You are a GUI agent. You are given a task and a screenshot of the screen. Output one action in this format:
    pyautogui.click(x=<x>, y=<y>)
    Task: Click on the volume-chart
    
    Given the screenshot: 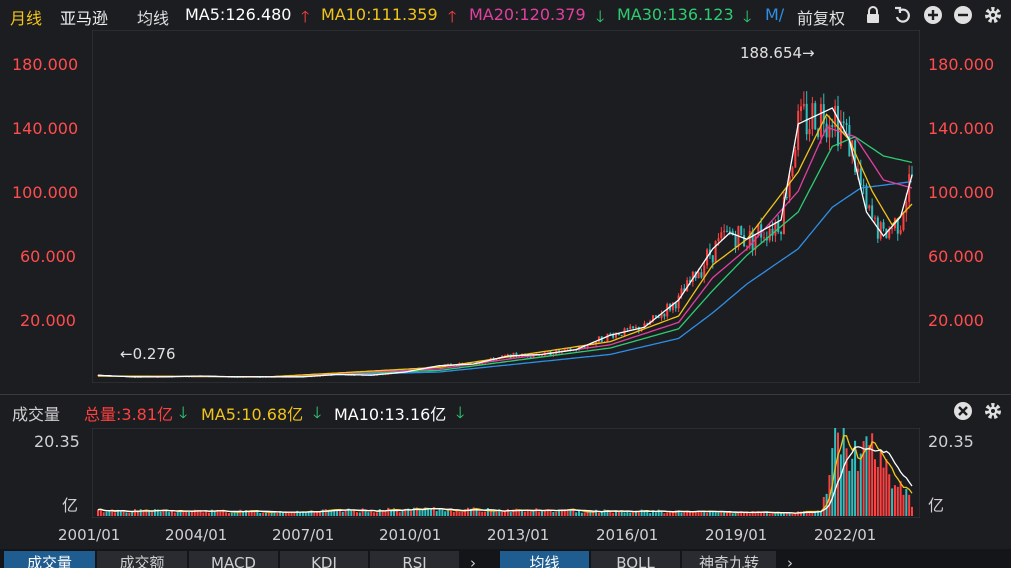 What is the action you would take?
    pyautogui.click(x=506, y=473)
    